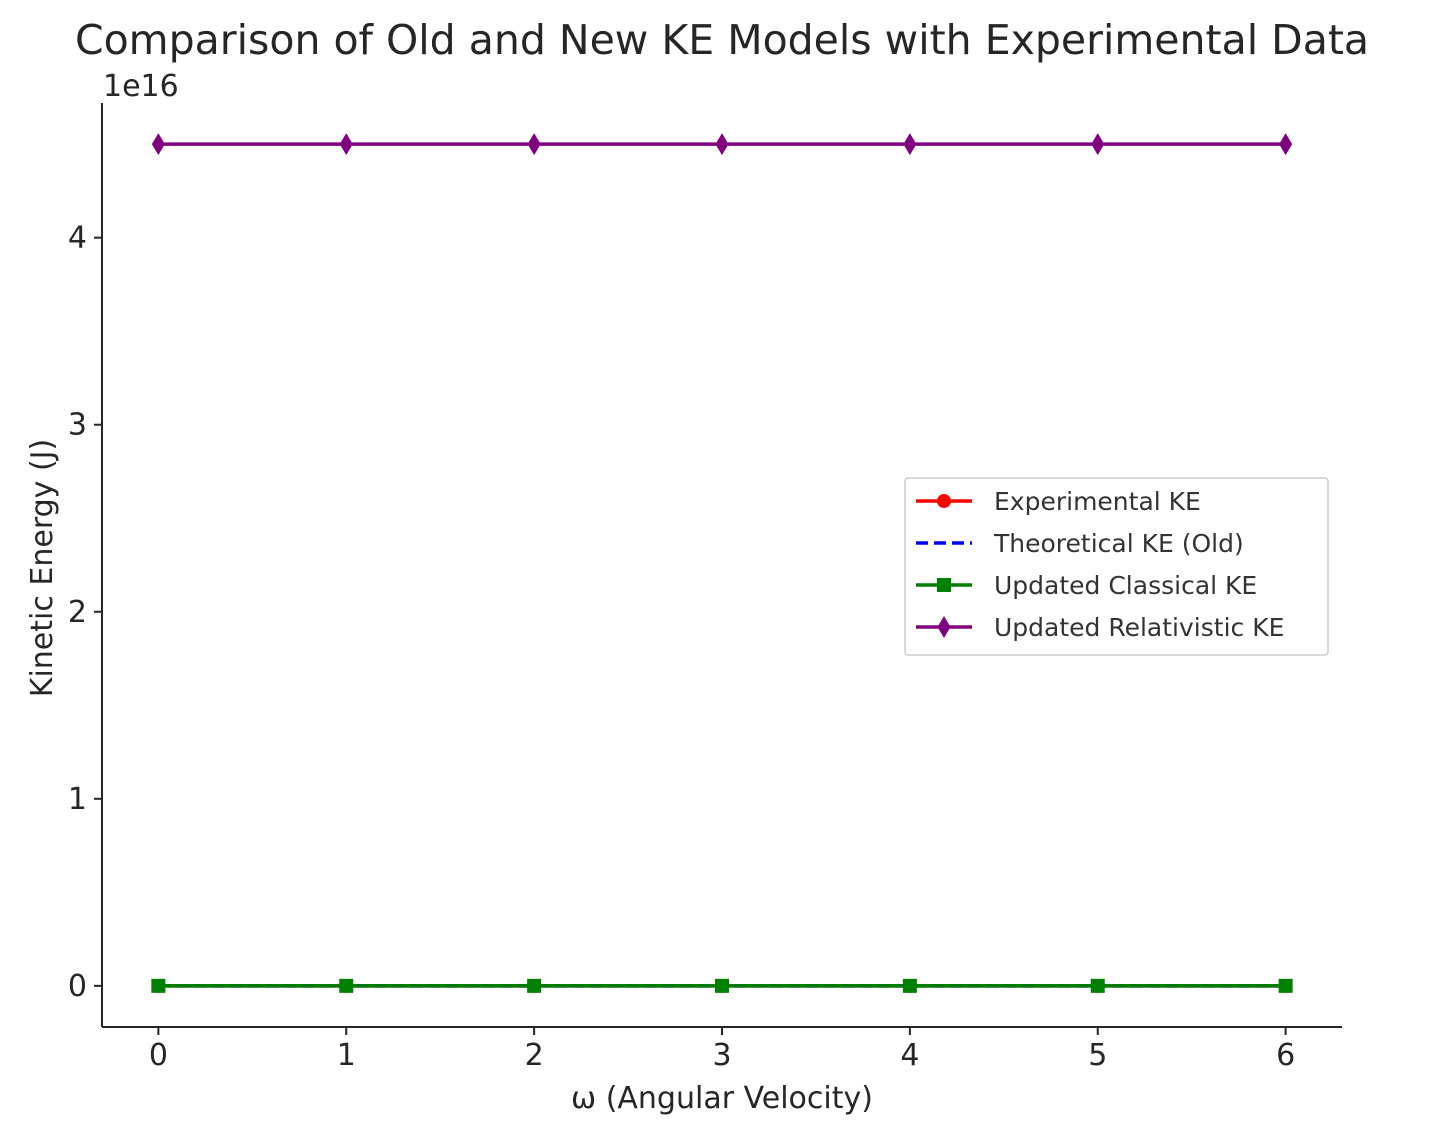 The height and width of the screenshot is (1135, 1443). Describe the element at coordinates (1285, 1055) in the screenshot. I see `x-tick-label: 6` at that location.